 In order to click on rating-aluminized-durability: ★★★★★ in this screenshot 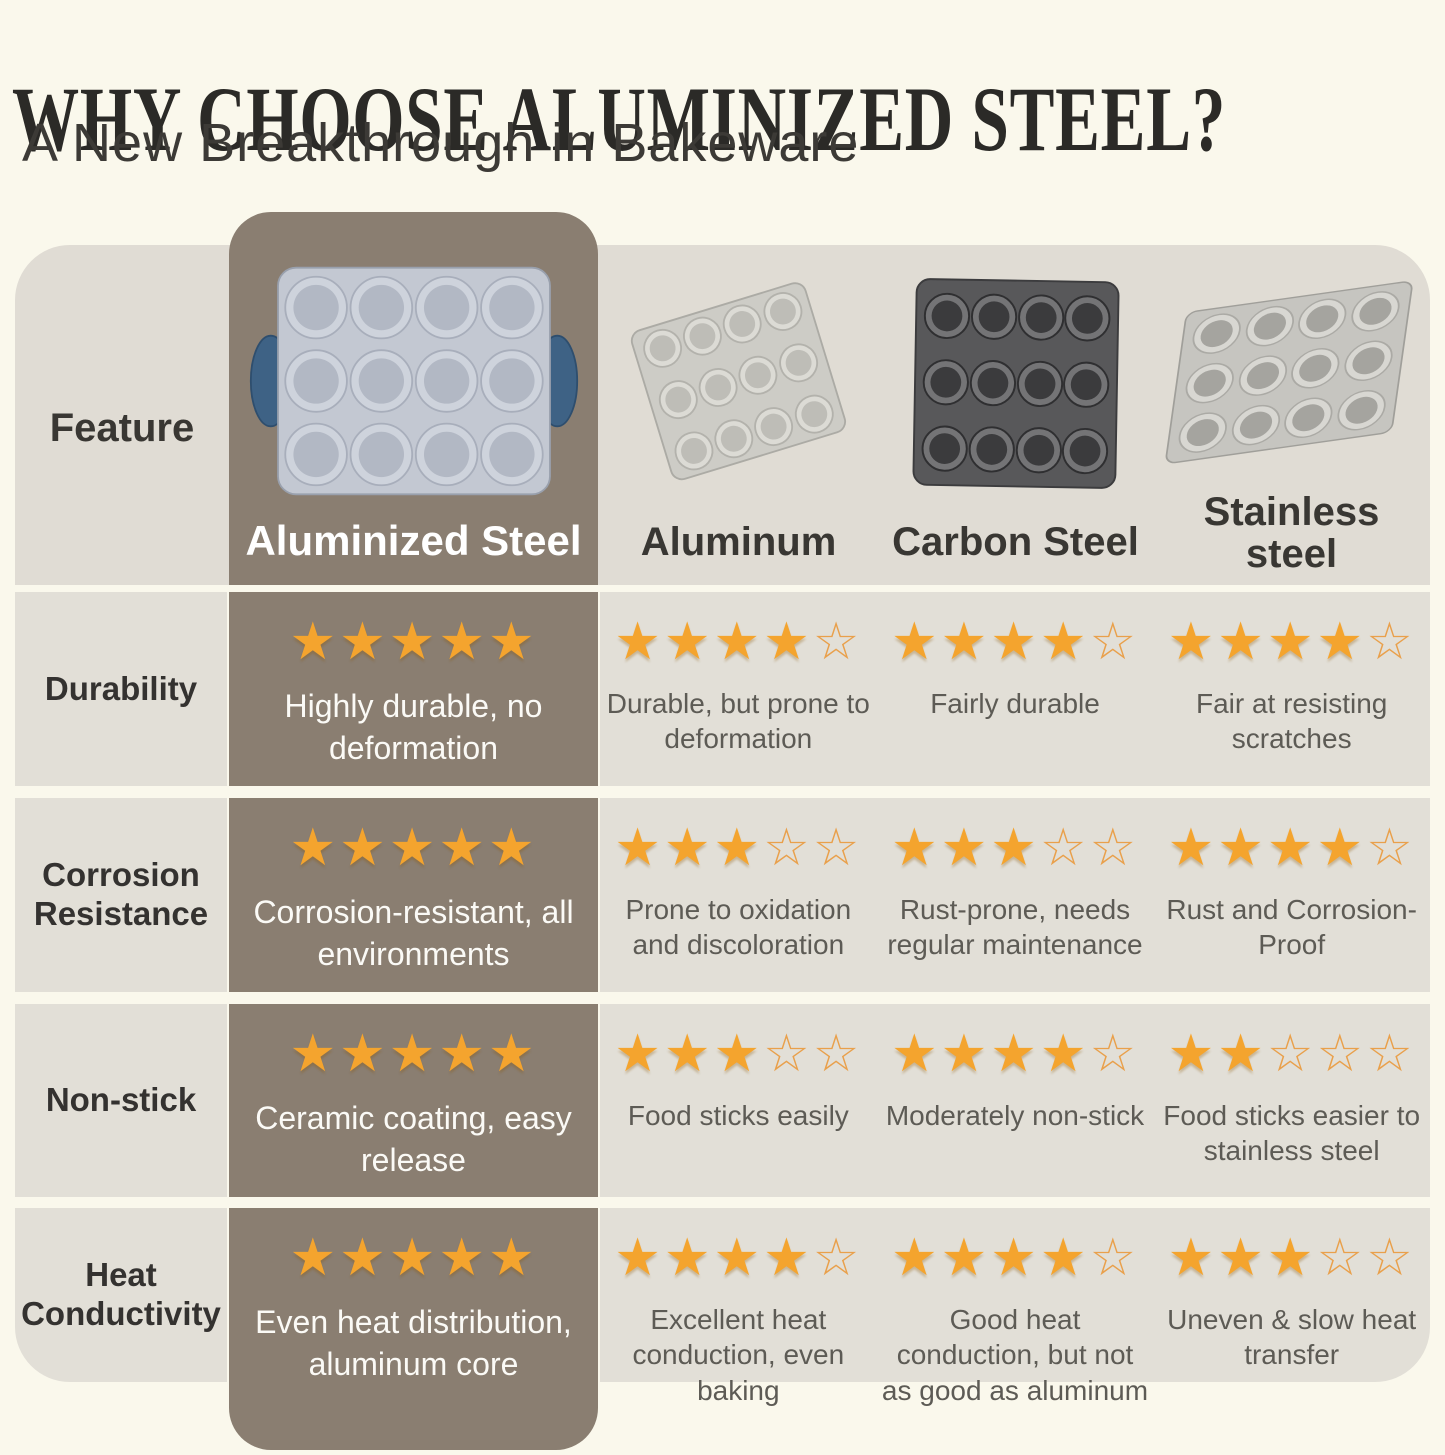, I will do `click(413, 642)`.